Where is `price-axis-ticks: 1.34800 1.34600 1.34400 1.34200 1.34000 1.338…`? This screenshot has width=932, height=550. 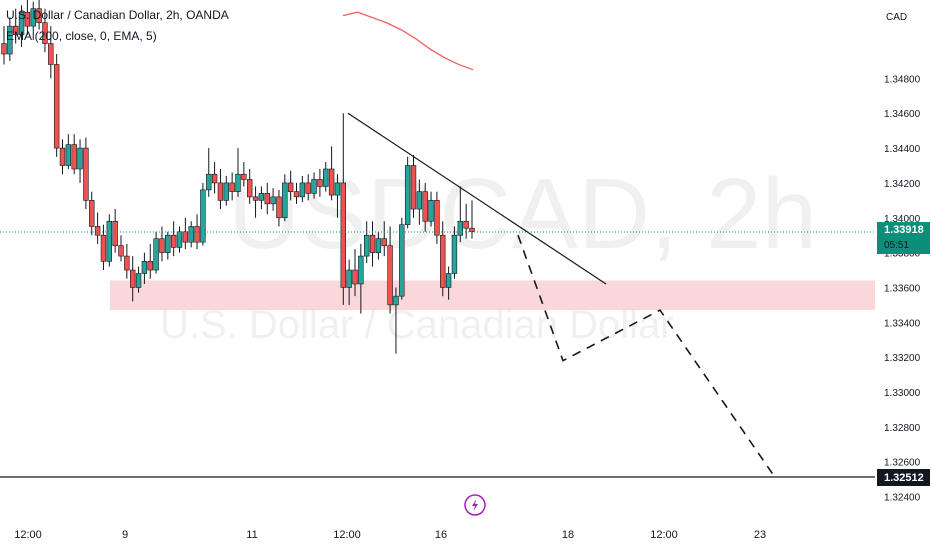 price-axis-ticks: 1.34800 1.34600 1.34400 1.34200 1.34000 1.338… is located at coordinates (902, 288).